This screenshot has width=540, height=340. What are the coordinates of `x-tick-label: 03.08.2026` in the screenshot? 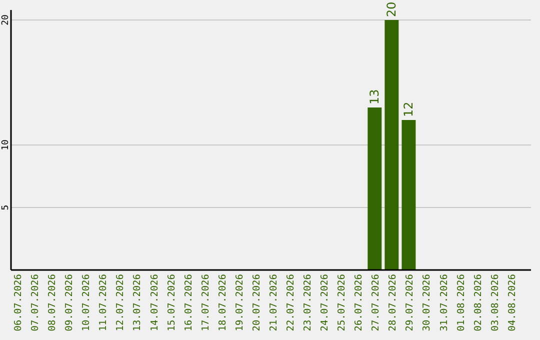 It's located at (495, 303).